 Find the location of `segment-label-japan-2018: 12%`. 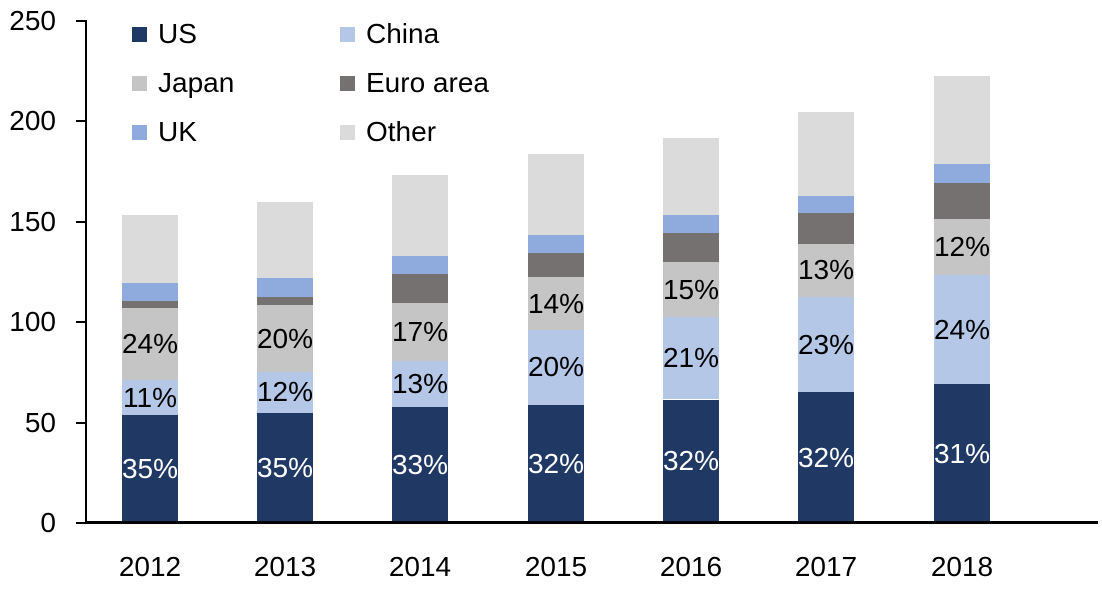

segment-label-japan-2018: 12% is located at coordinates (962, 246).